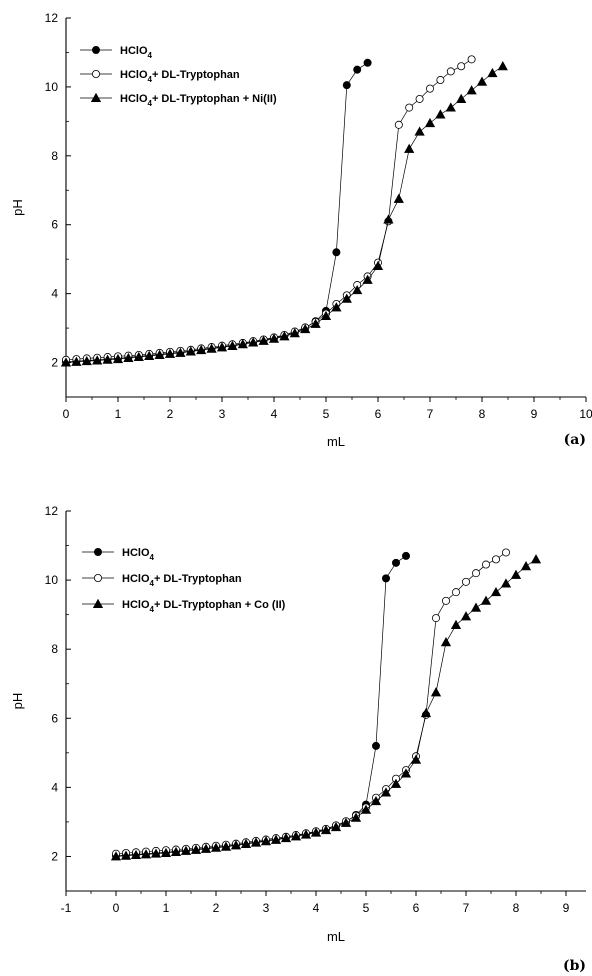  I want to click on x-tick-label: 5, so click(326, 414).